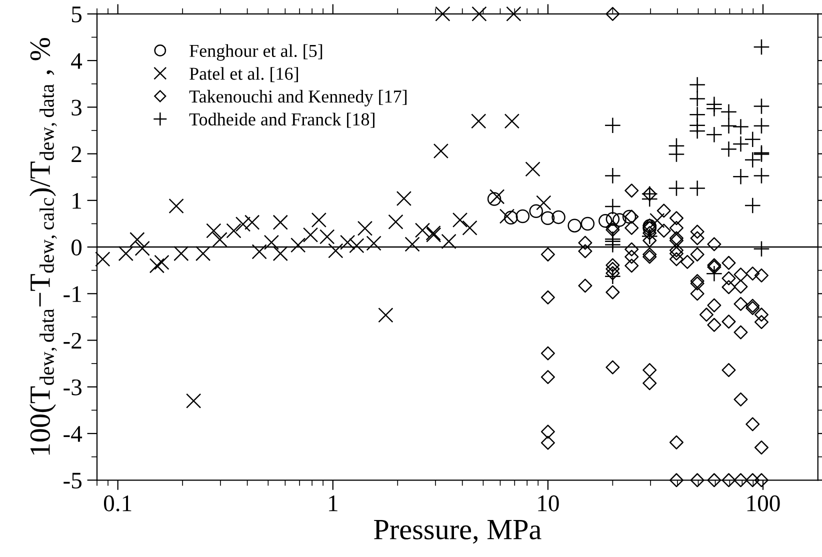 The image size is (822, 557). Describe the element at coordinates (77, 108) in the screenshot. I see `y-tick-label: 3` at that location.